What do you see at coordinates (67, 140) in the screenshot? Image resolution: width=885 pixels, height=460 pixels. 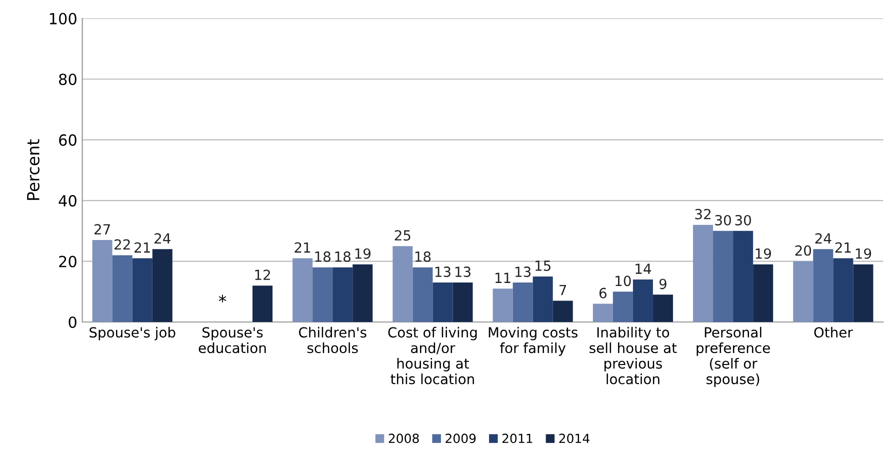 I see `y-tick-label: 60` at bounding box center [67, 140].